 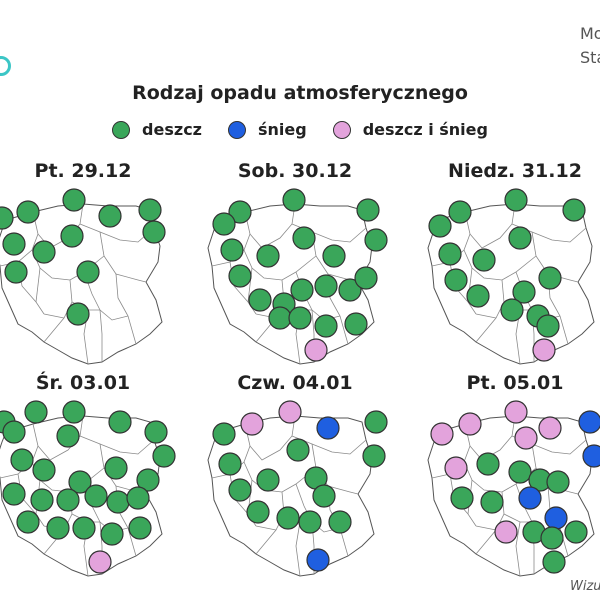 What do you see at coordinates (590, 33) in the screenshot?
I see `corner-text-line-1: Mo` at bounding box center [590, 33].